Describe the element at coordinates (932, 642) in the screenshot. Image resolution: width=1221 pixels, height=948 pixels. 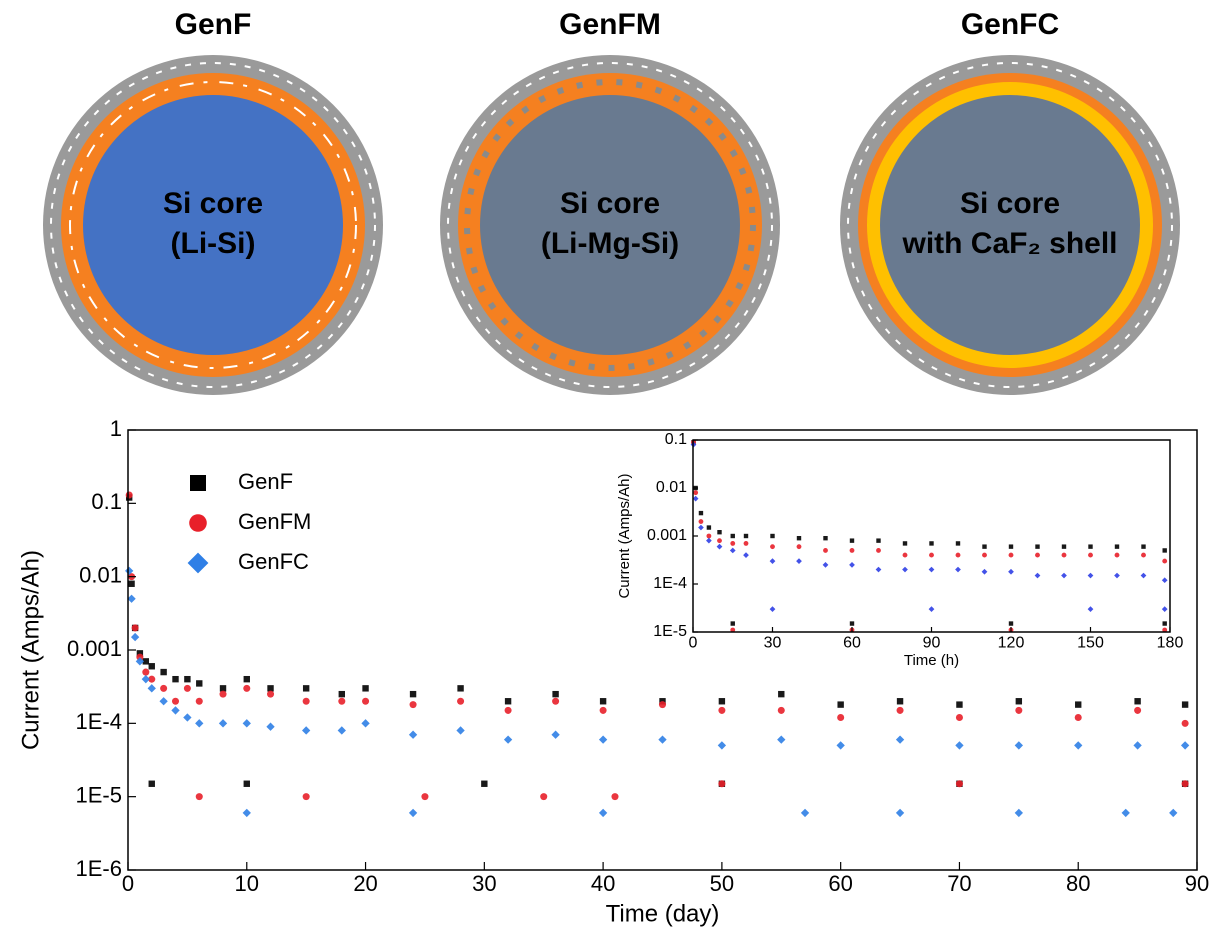
I see `x-tick-label: 90` at that location.